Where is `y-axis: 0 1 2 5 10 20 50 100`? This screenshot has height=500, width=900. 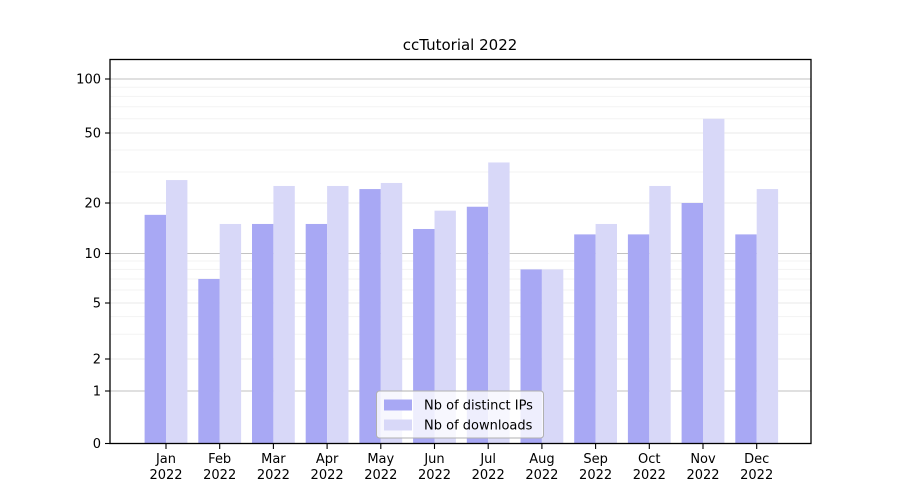
y-axis: 0 1 2 5 10 20 50 100 is located at coordinates (93, 262).